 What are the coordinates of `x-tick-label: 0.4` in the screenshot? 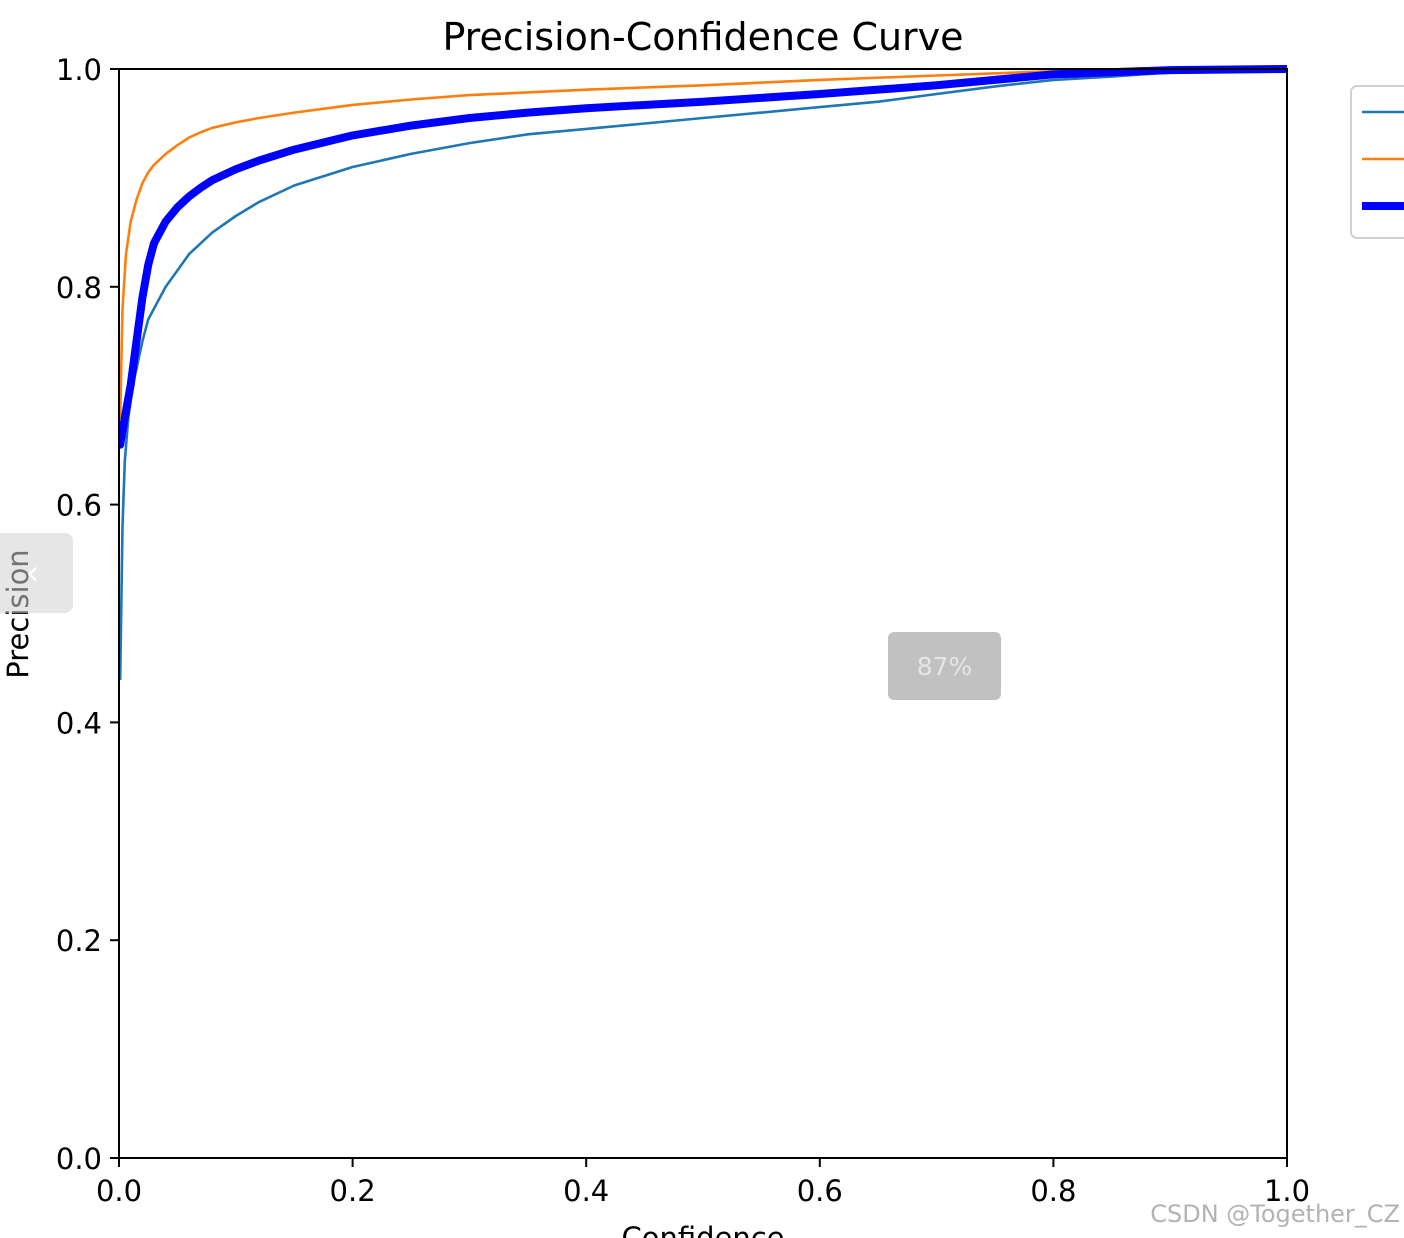 It's located at (586, 1191).